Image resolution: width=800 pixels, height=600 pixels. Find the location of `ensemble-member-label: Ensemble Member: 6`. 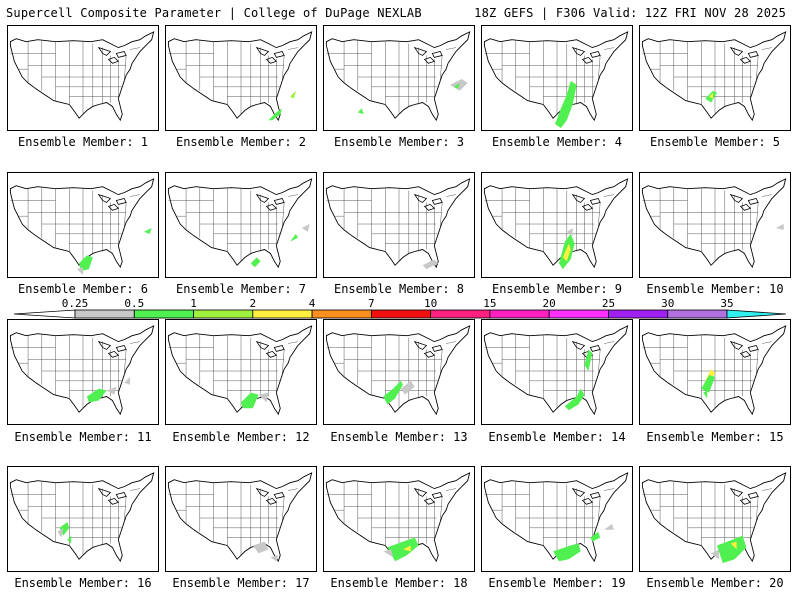

ensemble-member-label: Ensemble Member: 6 is located at coordinates (83, 289).